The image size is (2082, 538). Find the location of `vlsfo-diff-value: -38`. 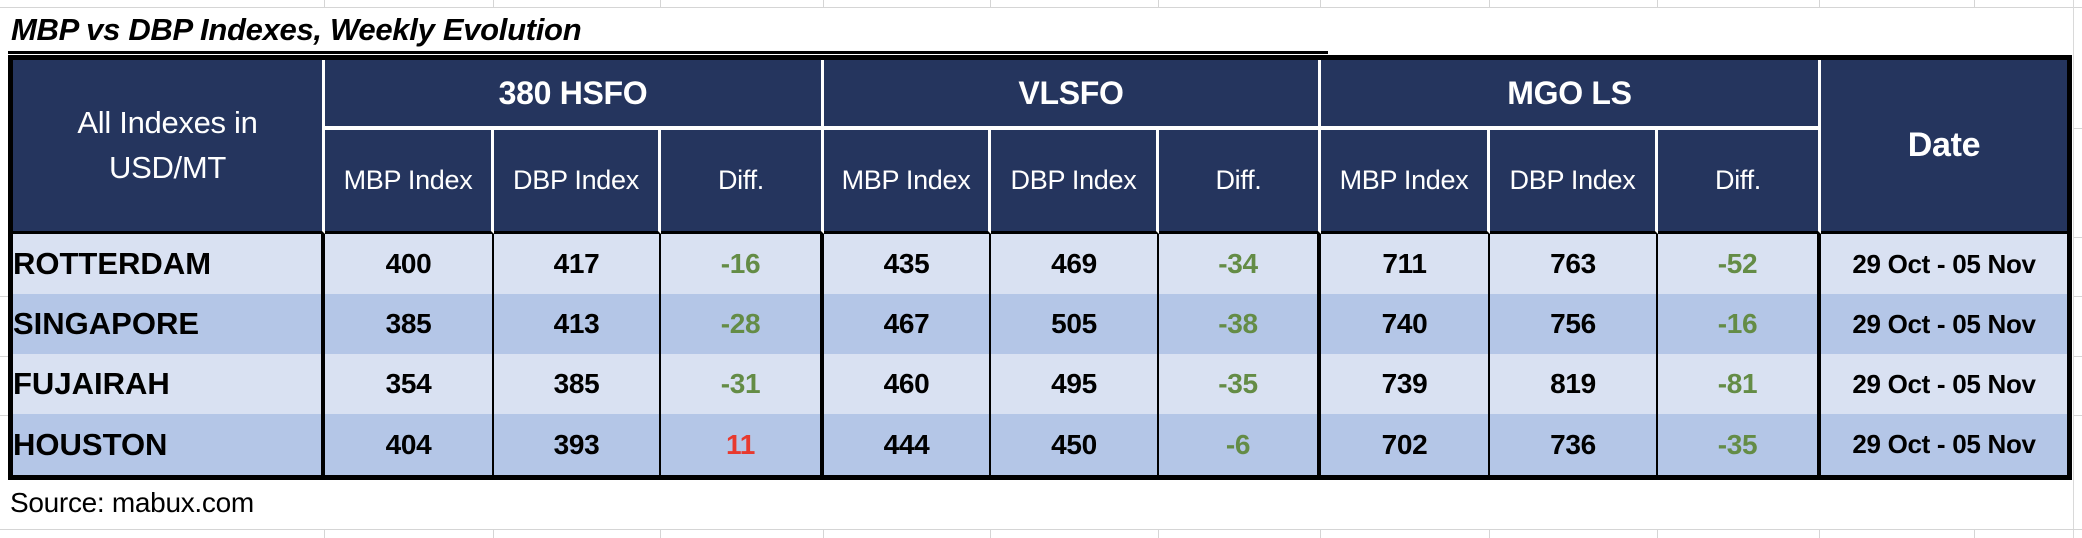

vlsfo-diff-value: -38 is located at coordinates (1240, 324).